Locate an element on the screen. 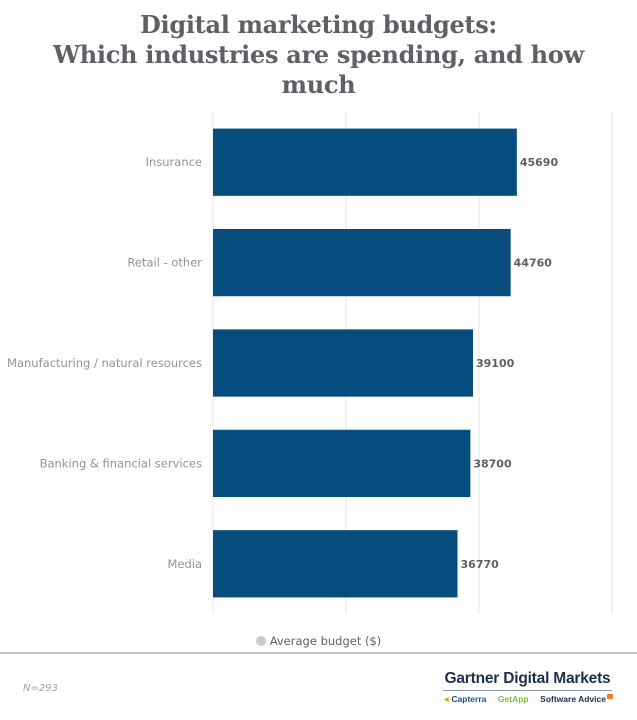 The height and width of the screenshot is (720, 637). legend: Average budget ($) is located at coordinates (318, 641).